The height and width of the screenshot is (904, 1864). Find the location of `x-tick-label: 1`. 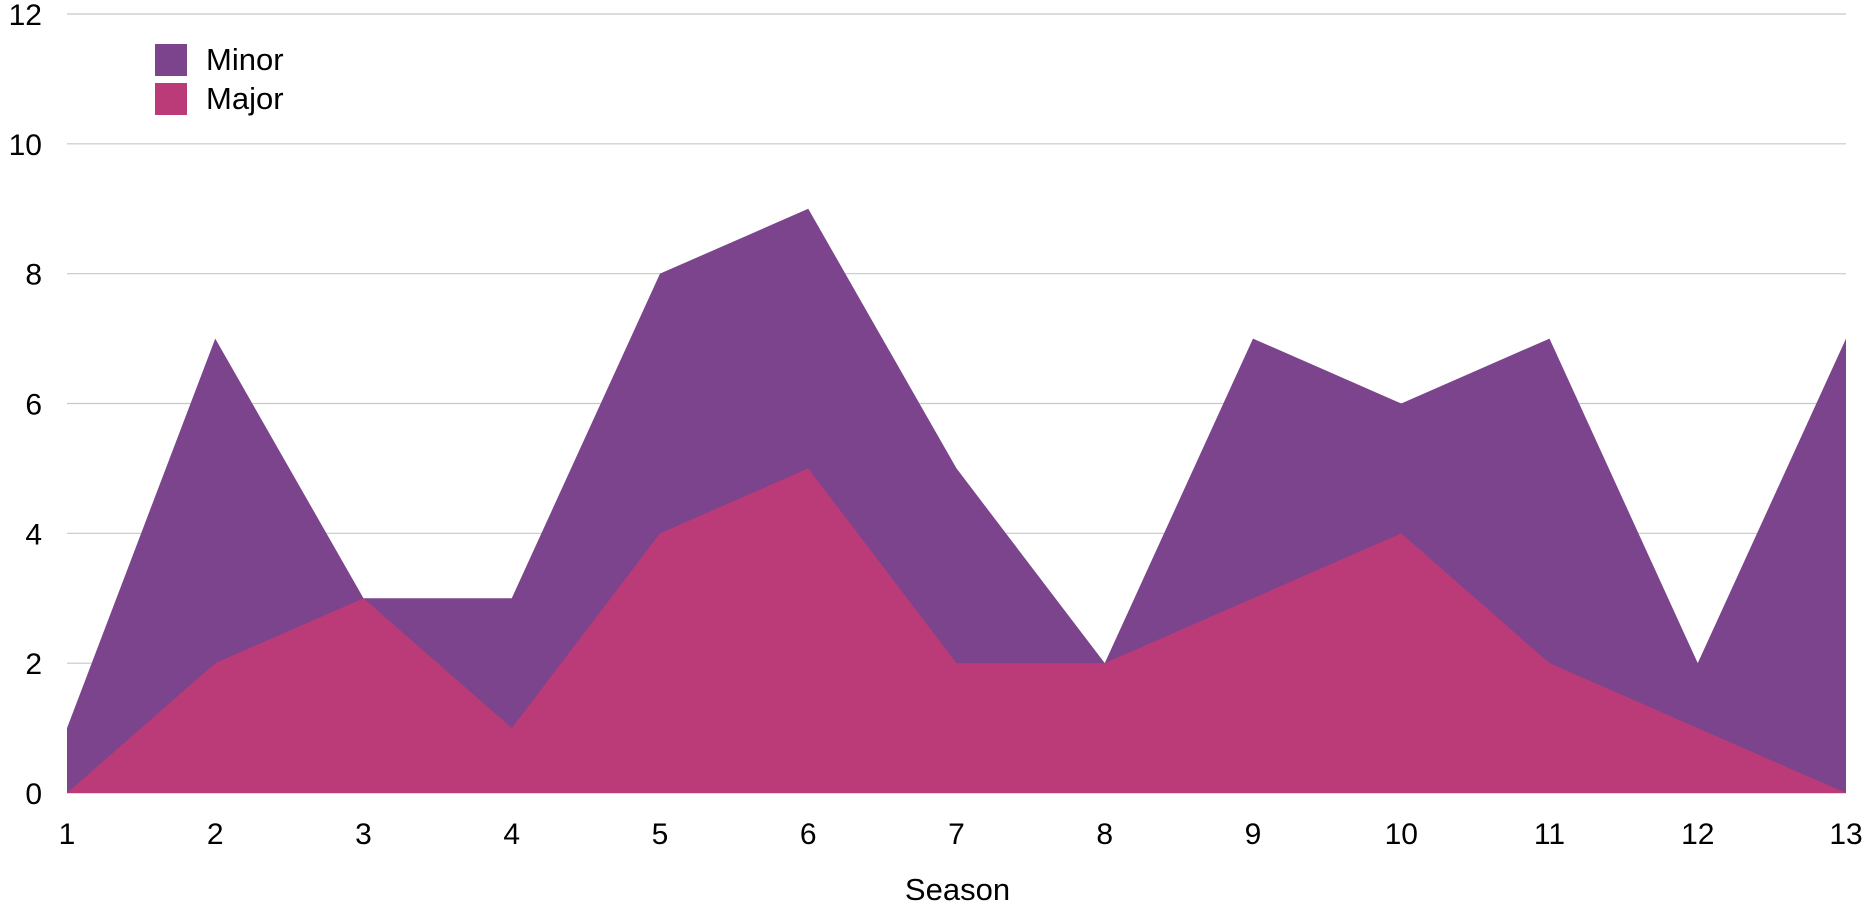

x-tick-label: 1 is located at coordinates (67, 834).